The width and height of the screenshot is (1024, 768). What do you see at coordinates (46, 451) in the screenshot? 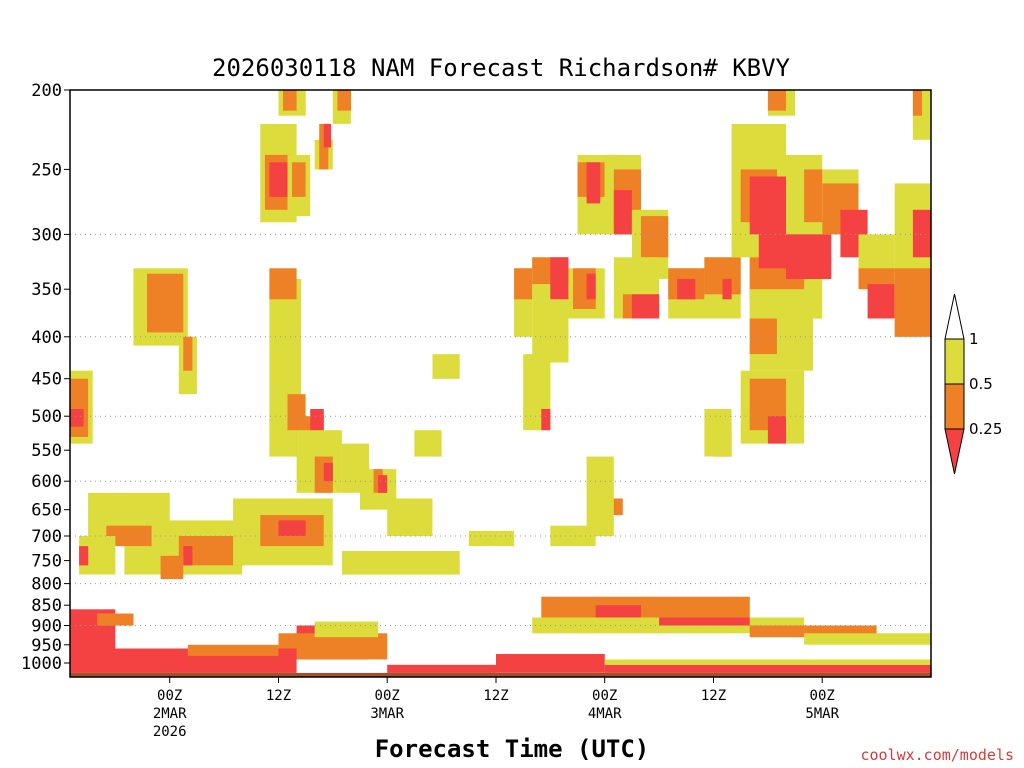
I see `y-tick-label: 550` at bounding box center [46, 451].